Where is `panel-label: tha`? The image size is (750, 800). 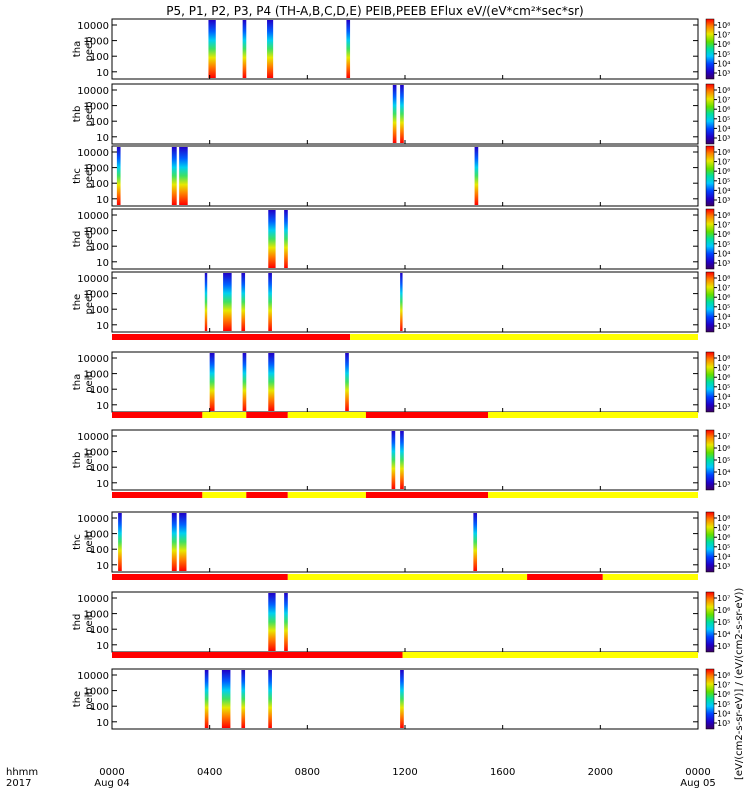
panel-label: tha is located at coordinates (77, 49).